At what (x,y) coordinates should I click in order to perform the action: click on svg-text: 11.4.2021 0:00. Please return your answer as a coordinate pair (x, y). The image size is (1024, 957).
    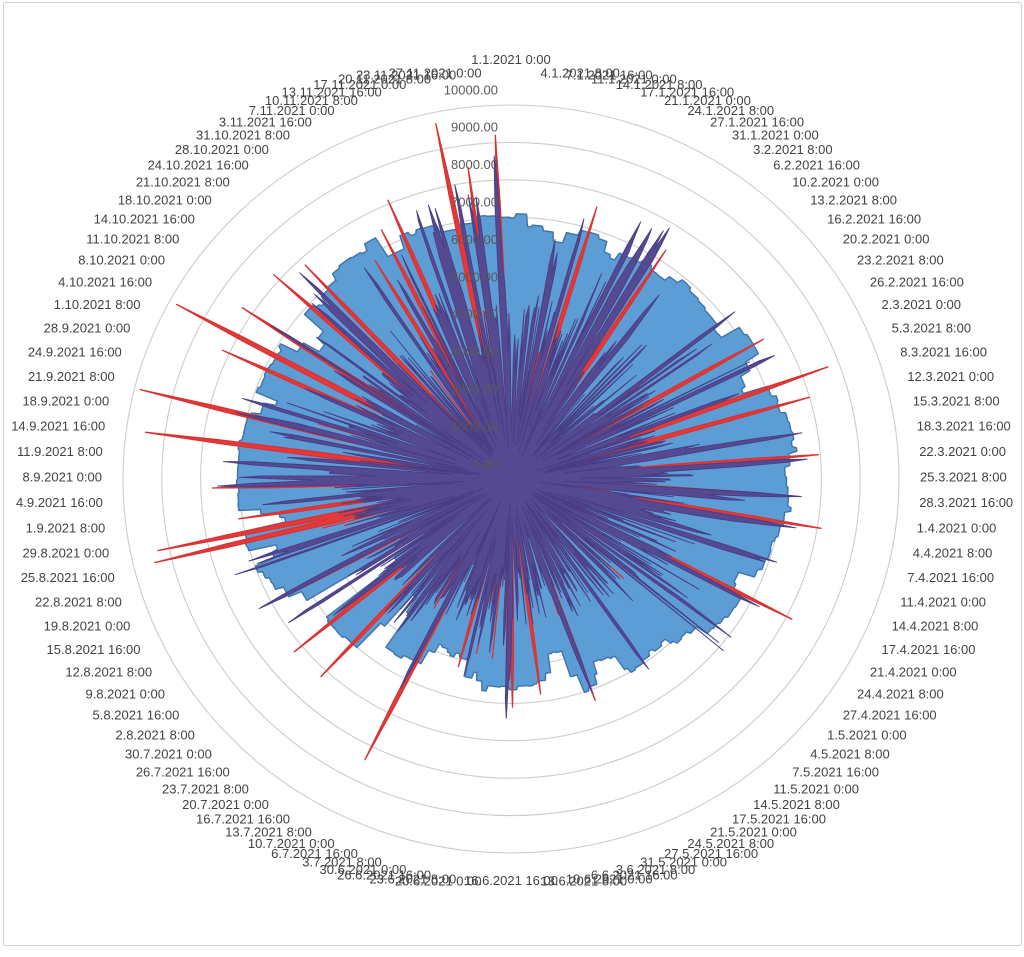
    Looking at the image, I should click on (943, 602).